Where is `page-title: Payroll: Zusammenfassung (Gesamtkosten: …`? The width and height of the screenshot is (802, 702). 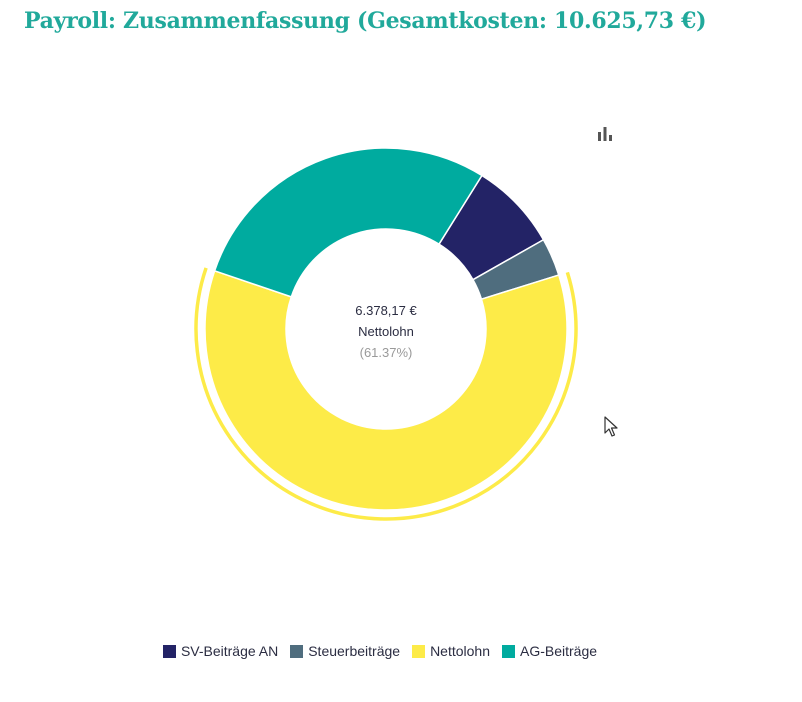 page-title: Payroll: Zusammenfassung (Gesamtkosten: … is located at coordinates (365, 21).